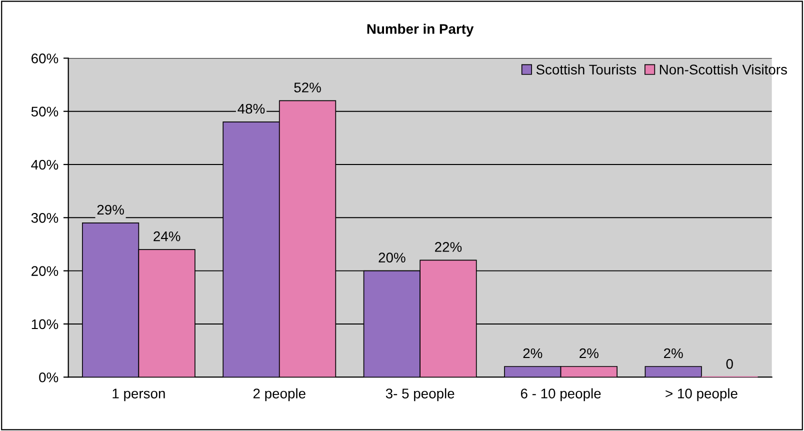  Describe the element at coordinates (392, 257) in the screenshot. I see `data-label: 20%` at that location.